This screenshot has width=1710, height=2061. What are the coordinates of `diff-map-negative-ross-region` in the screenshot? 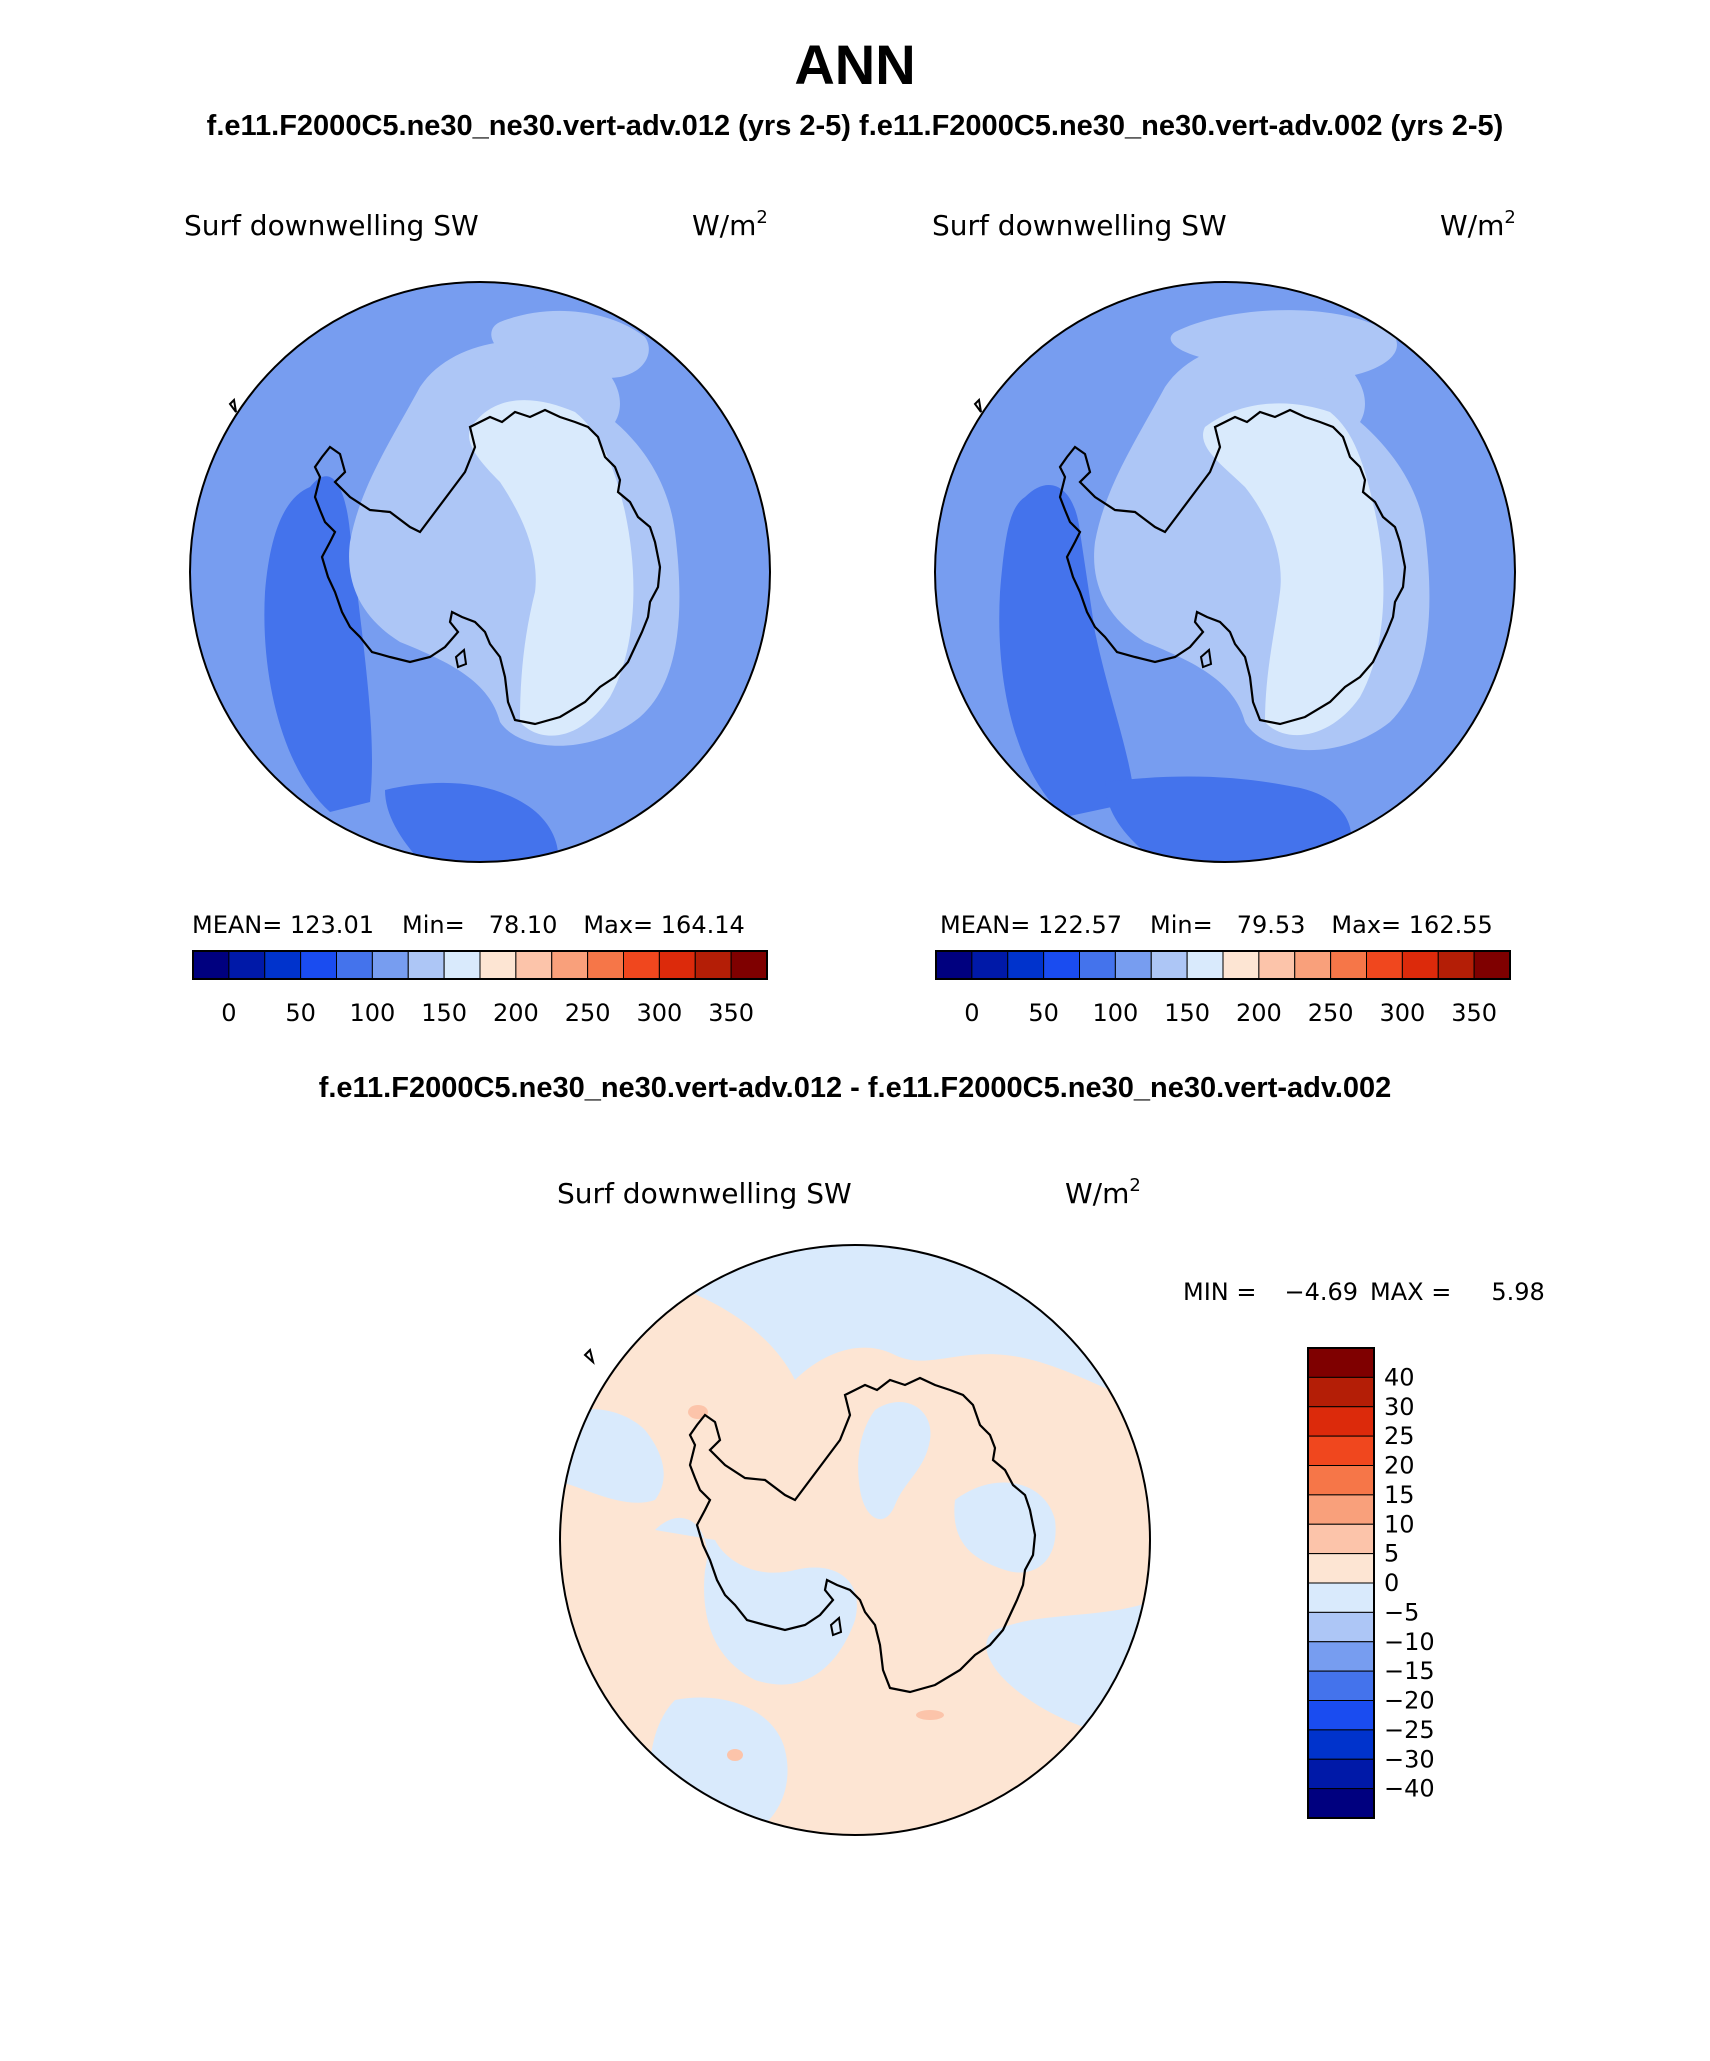 It's located at (756, 1601).